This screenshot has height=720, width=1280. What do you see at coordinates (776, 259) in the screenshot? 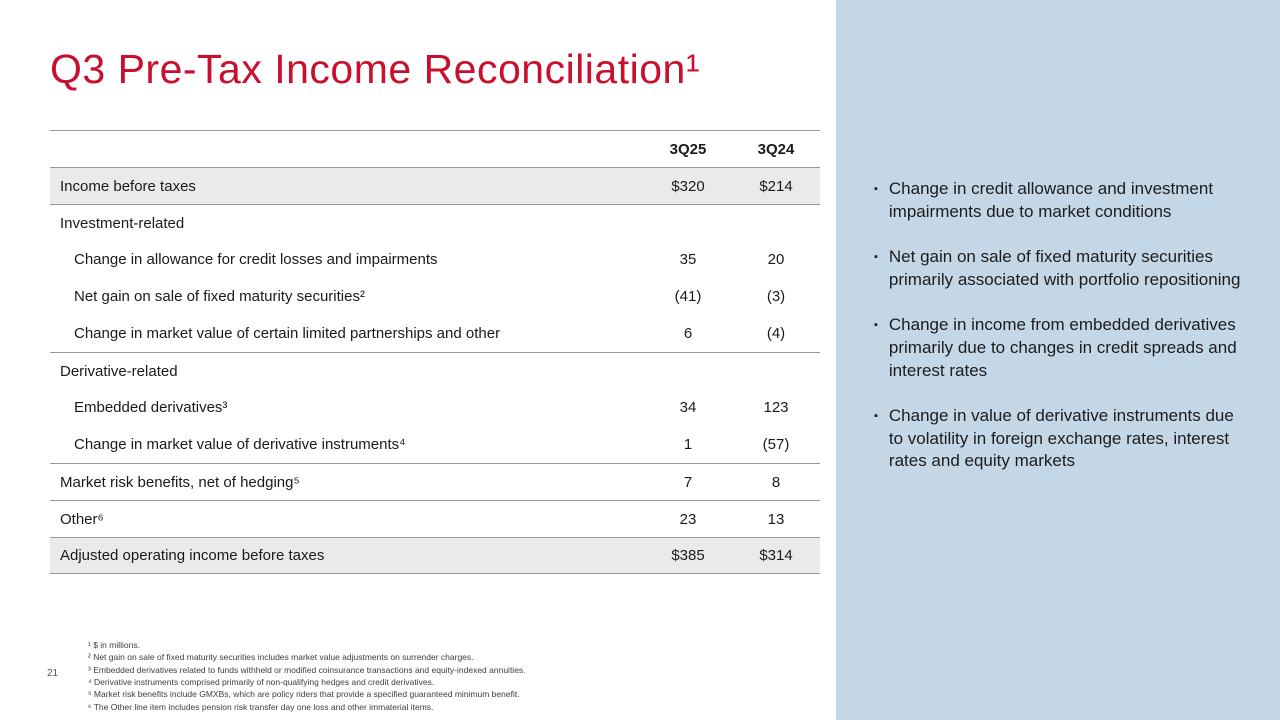
I see `row-value-3q24: 20` at bounding box center [776, 259].